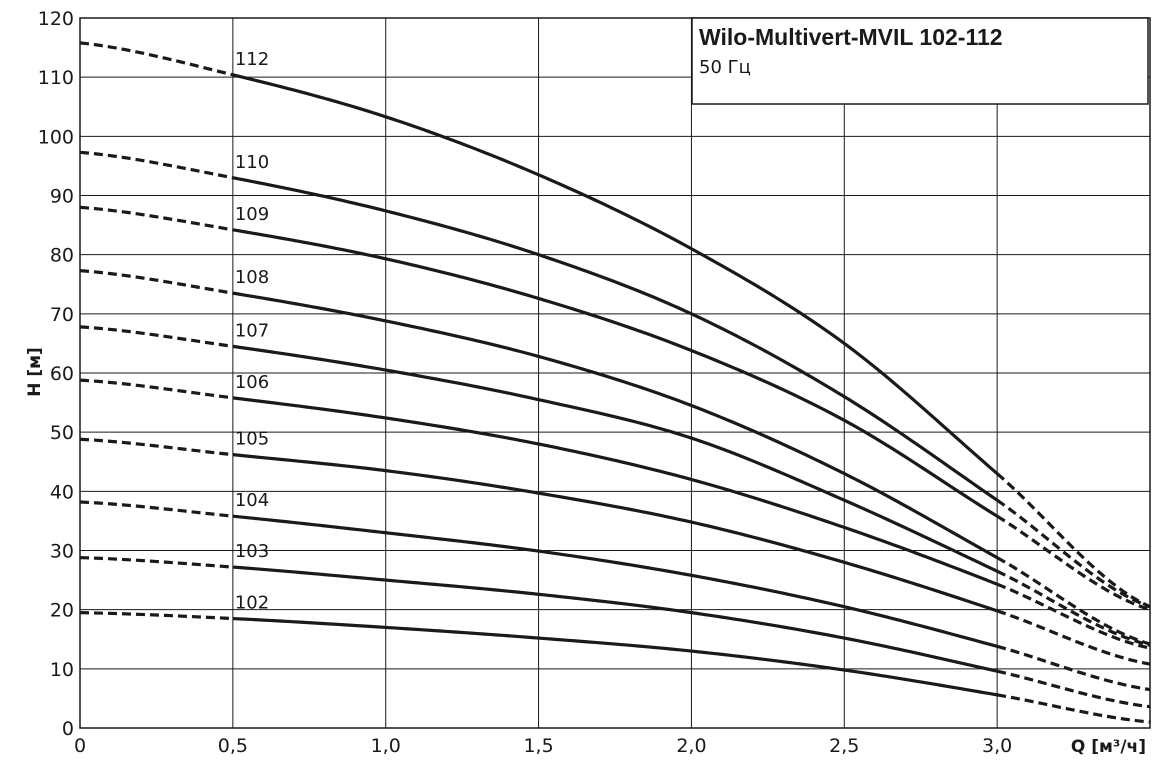  What do you see at coordinates (691, 746) in the screenshot?
I see `x-tick-label: 2,0` at bounding box center [691, 746].